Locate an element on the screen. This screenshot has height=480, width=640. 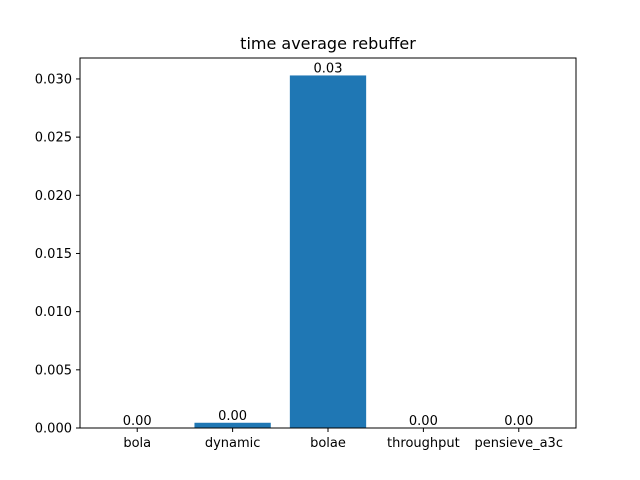
y-tick-label-4: 0.020 is located at coordinates (53, 196).